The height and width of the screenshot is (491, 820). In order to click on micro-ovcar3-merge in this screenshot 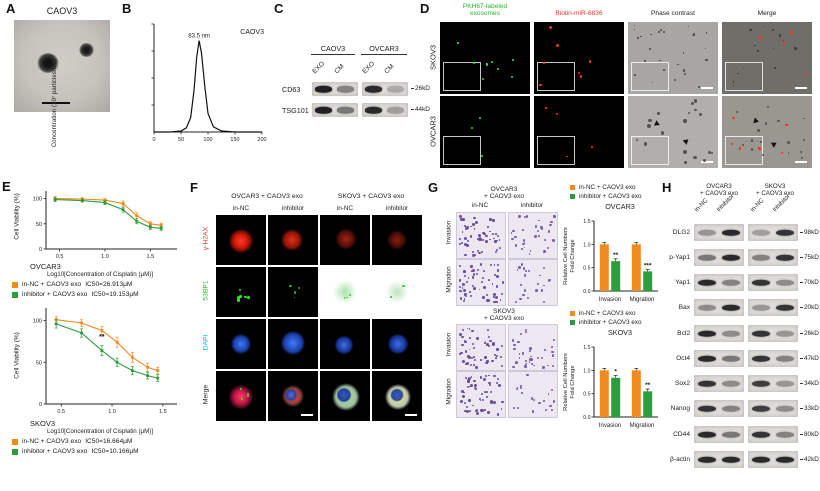, I will do `click(767, 132)`.